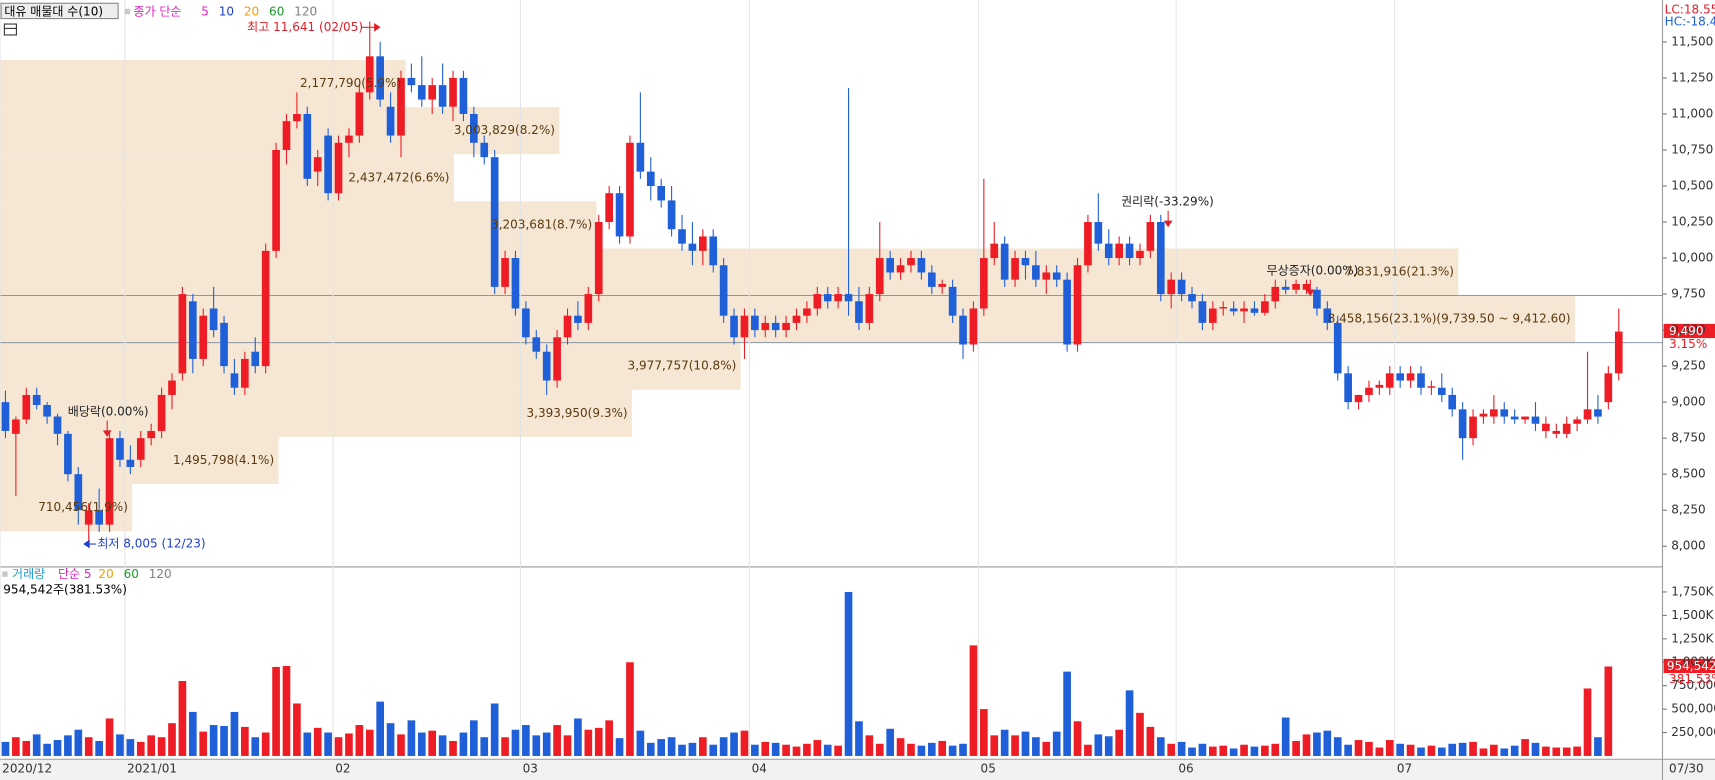  Describe the element at coordinates (305, 27) in the screenshot. I see `high-note: 최고 11,641 (02/05)` at that location.